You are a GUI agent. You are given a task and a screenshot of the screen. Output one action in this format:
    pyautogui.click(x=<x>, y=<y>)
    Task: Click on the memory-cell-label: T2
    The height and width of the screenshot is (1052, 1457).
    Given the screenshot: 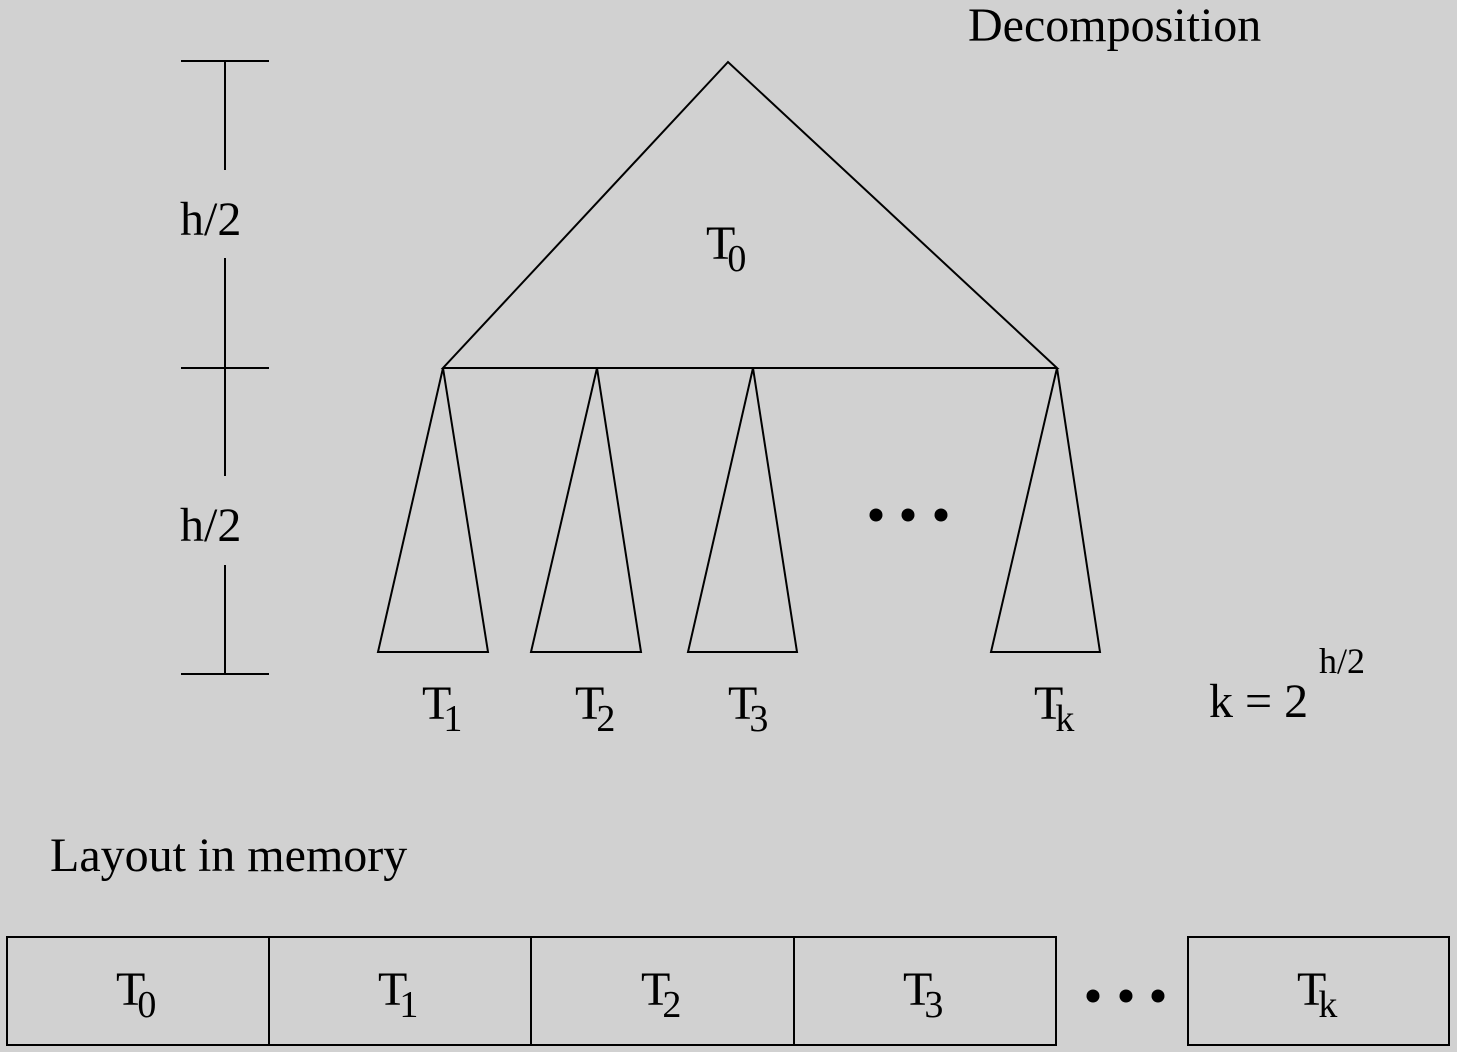 What is the action you would take?
    pyautogui.click(x=665, y=994)
    